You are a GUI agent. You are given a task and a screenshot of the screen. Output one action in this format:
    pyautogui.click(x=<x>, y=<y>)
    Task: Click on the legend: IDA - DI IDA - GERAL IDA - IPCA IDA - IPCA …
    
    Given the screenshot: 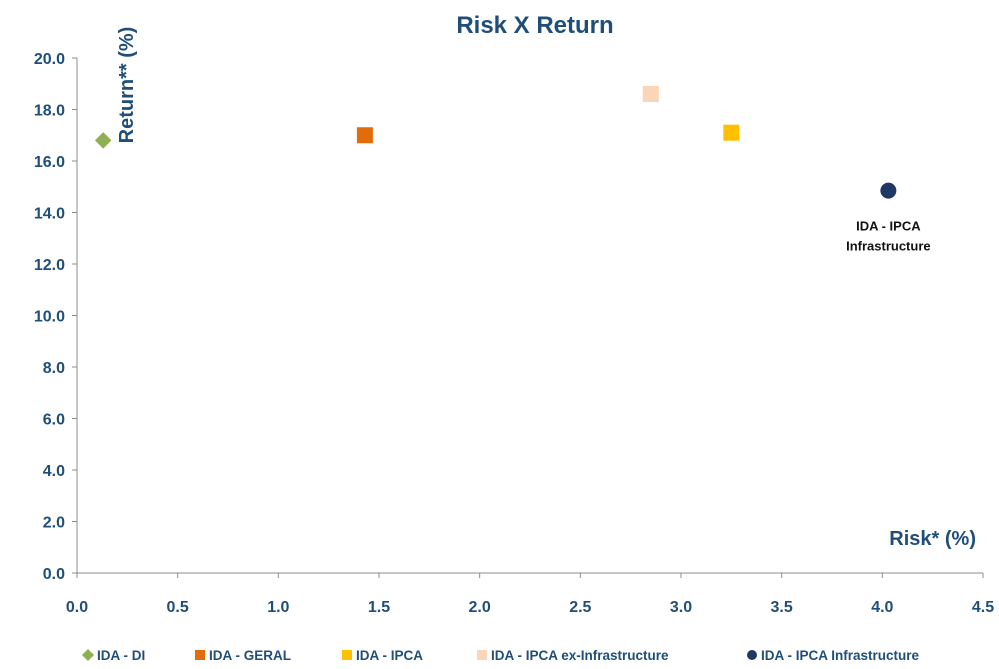 What is the action you would take?
    pyautogui.click(x=500, y=655)
    